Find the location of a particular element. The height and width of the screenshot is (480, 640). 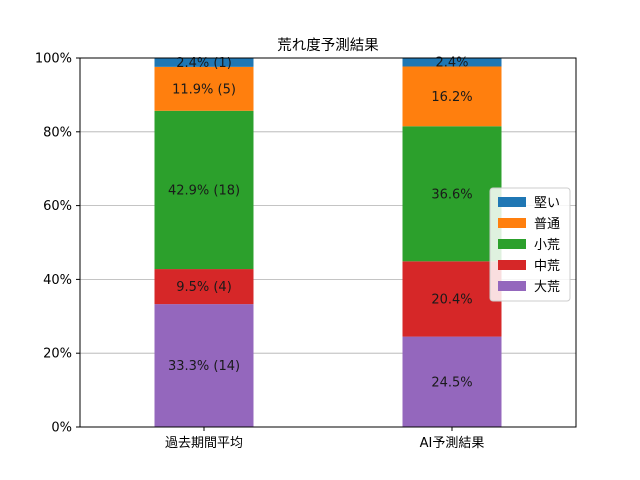

legend-label: 小荒 is located at coordinates (547, 245).